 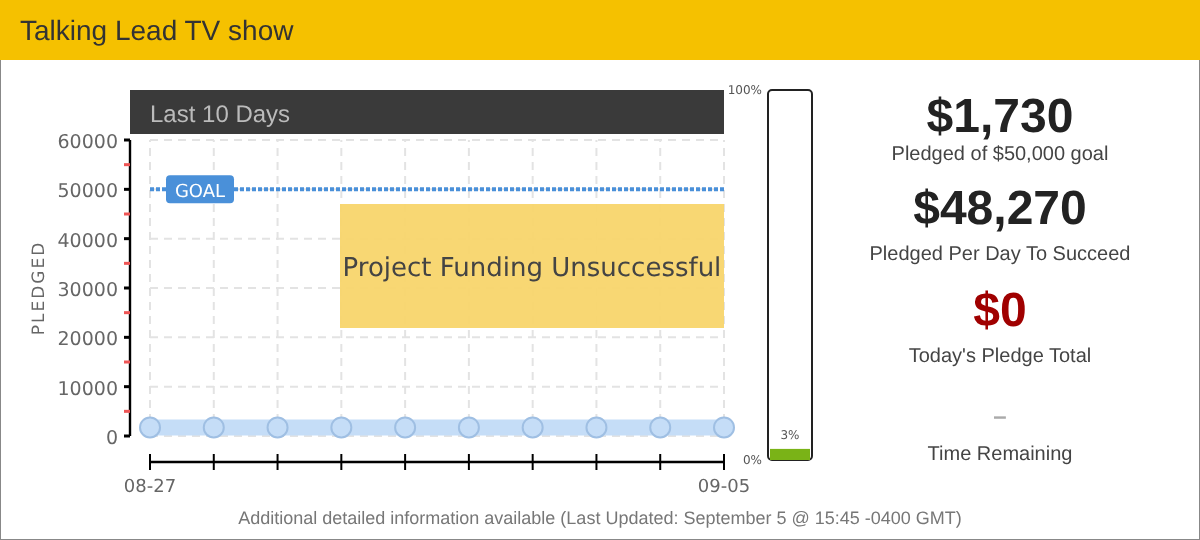 I want to click on text: Additional detailed information available (Last Updated: September 5 @ 15:45 -0400 GMT), so click(x=600, y=518).